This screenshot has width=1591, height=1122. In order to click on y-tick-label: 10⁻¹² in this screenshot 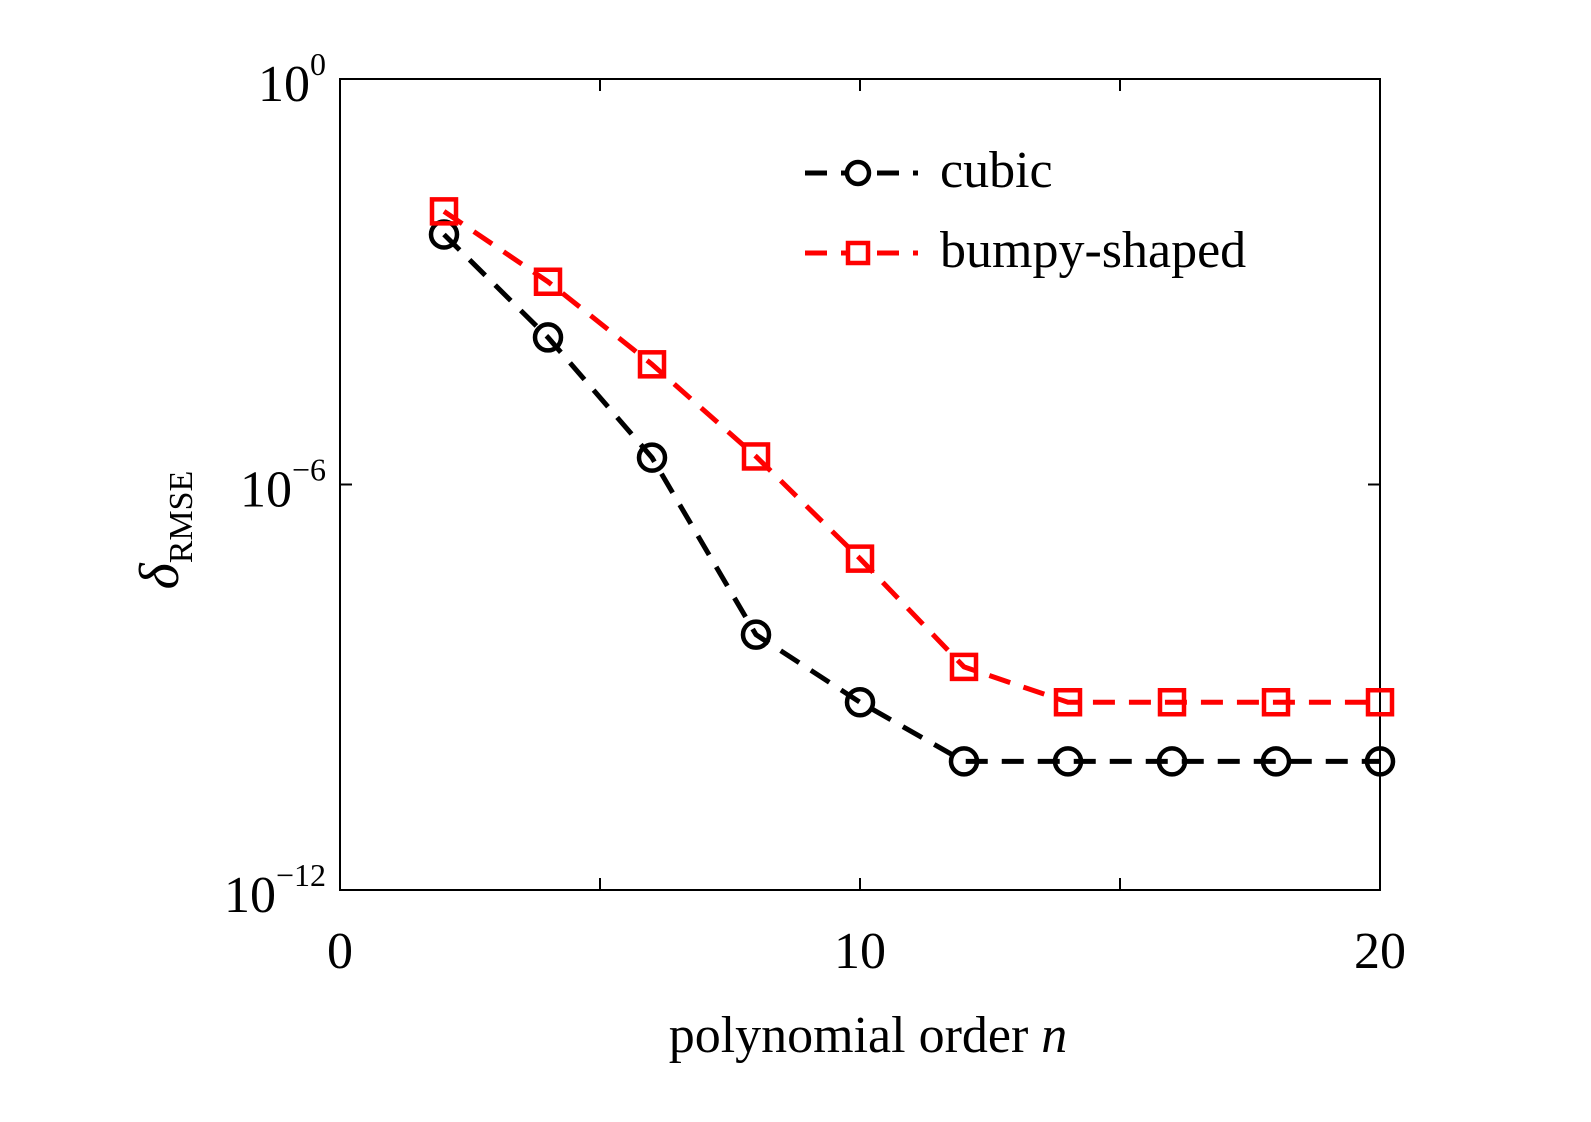, I will do `click(275, 890)`.